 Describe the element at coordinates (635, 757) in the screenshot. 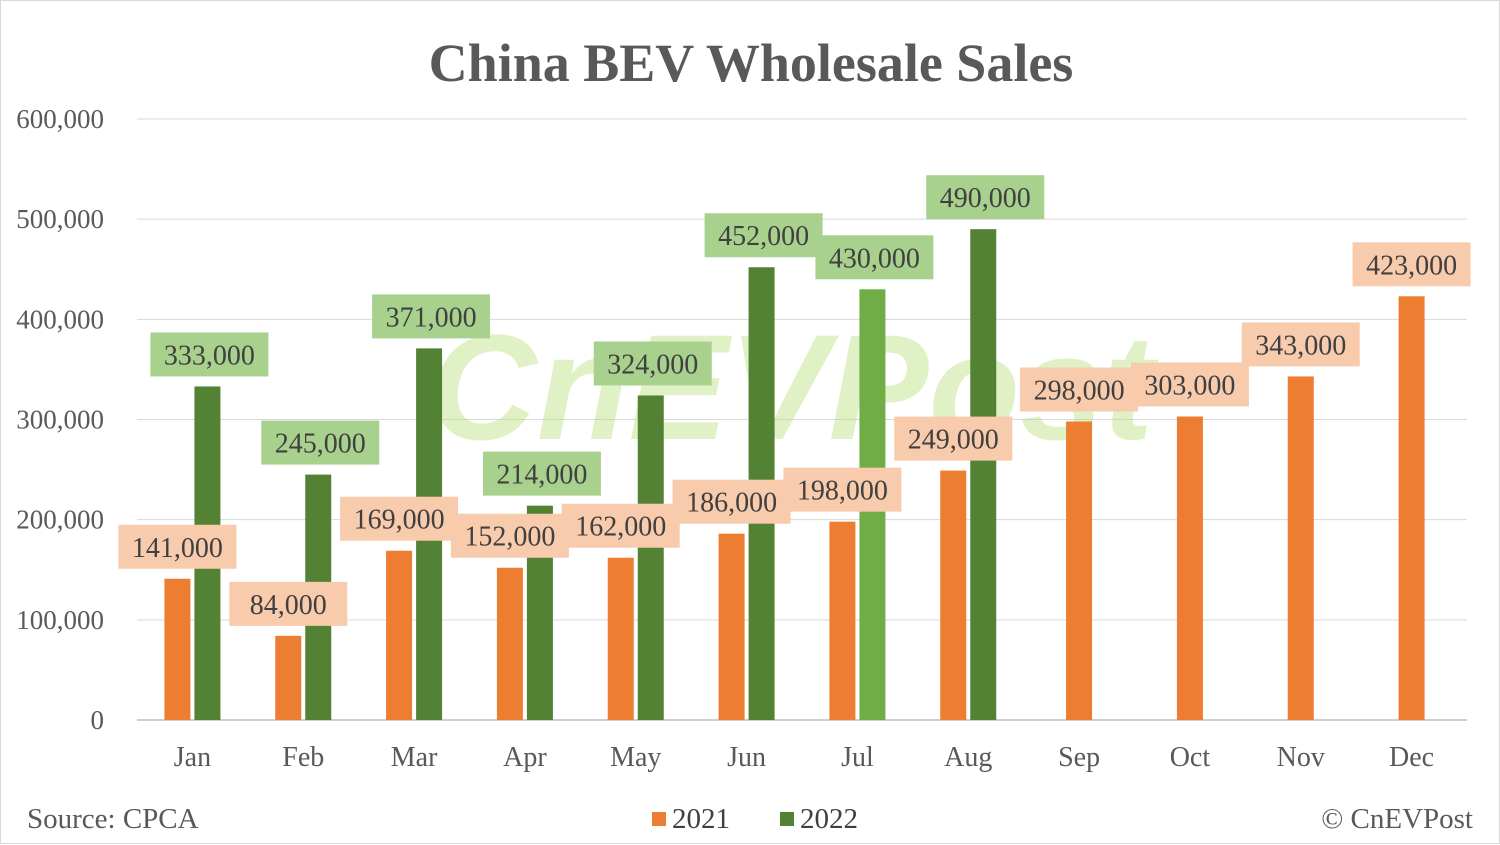

I see `x-tick-label: May` at that location.